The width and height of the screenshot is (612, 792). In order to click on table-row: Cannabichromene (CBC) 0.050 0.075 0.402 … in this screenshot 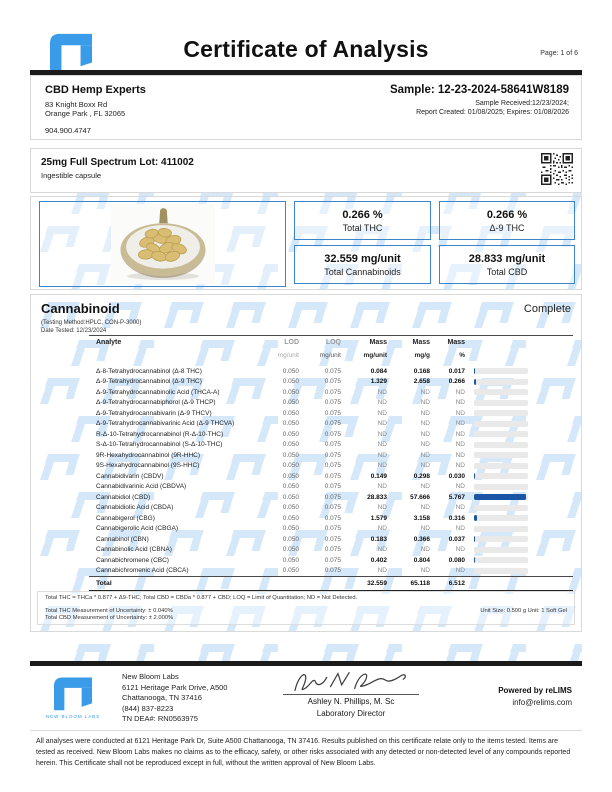, I will do `click(331, 560)`.